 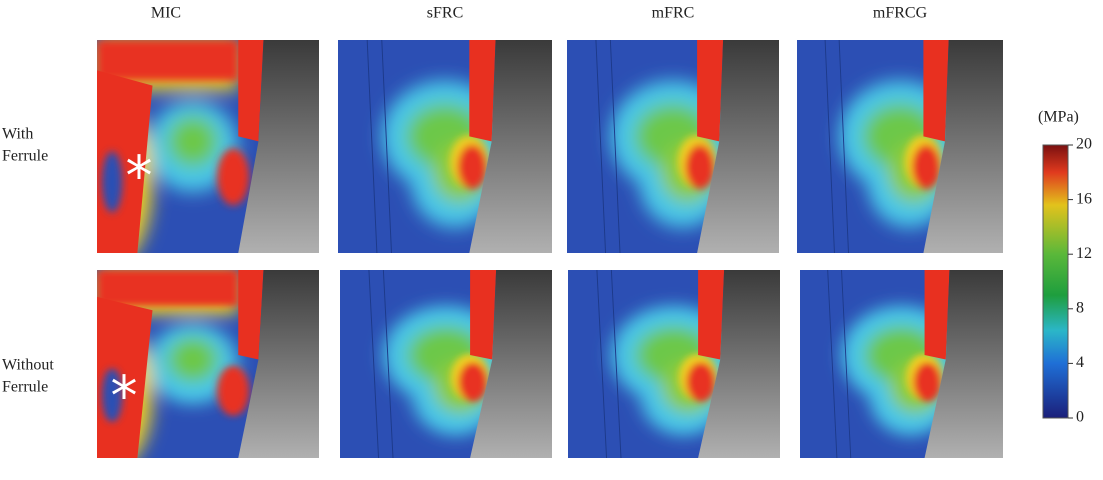 I want to click on row-label: With, so click(x=17, y=134).